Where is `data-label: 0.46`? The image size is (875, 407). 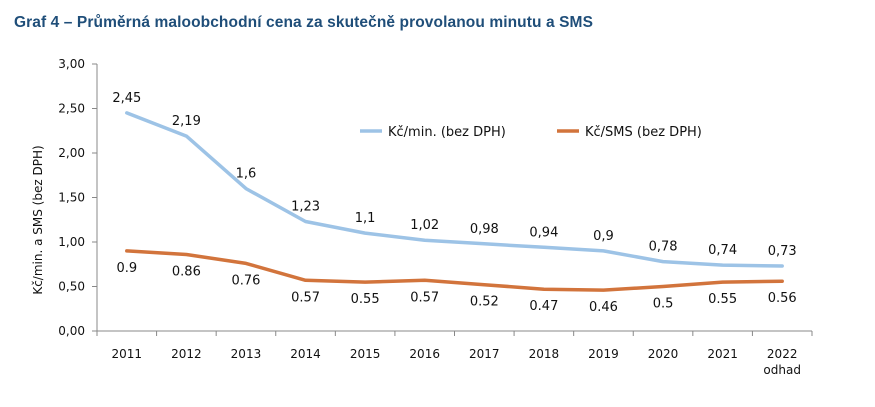 data-label: 0.46 is located at coordinates (603, 307).